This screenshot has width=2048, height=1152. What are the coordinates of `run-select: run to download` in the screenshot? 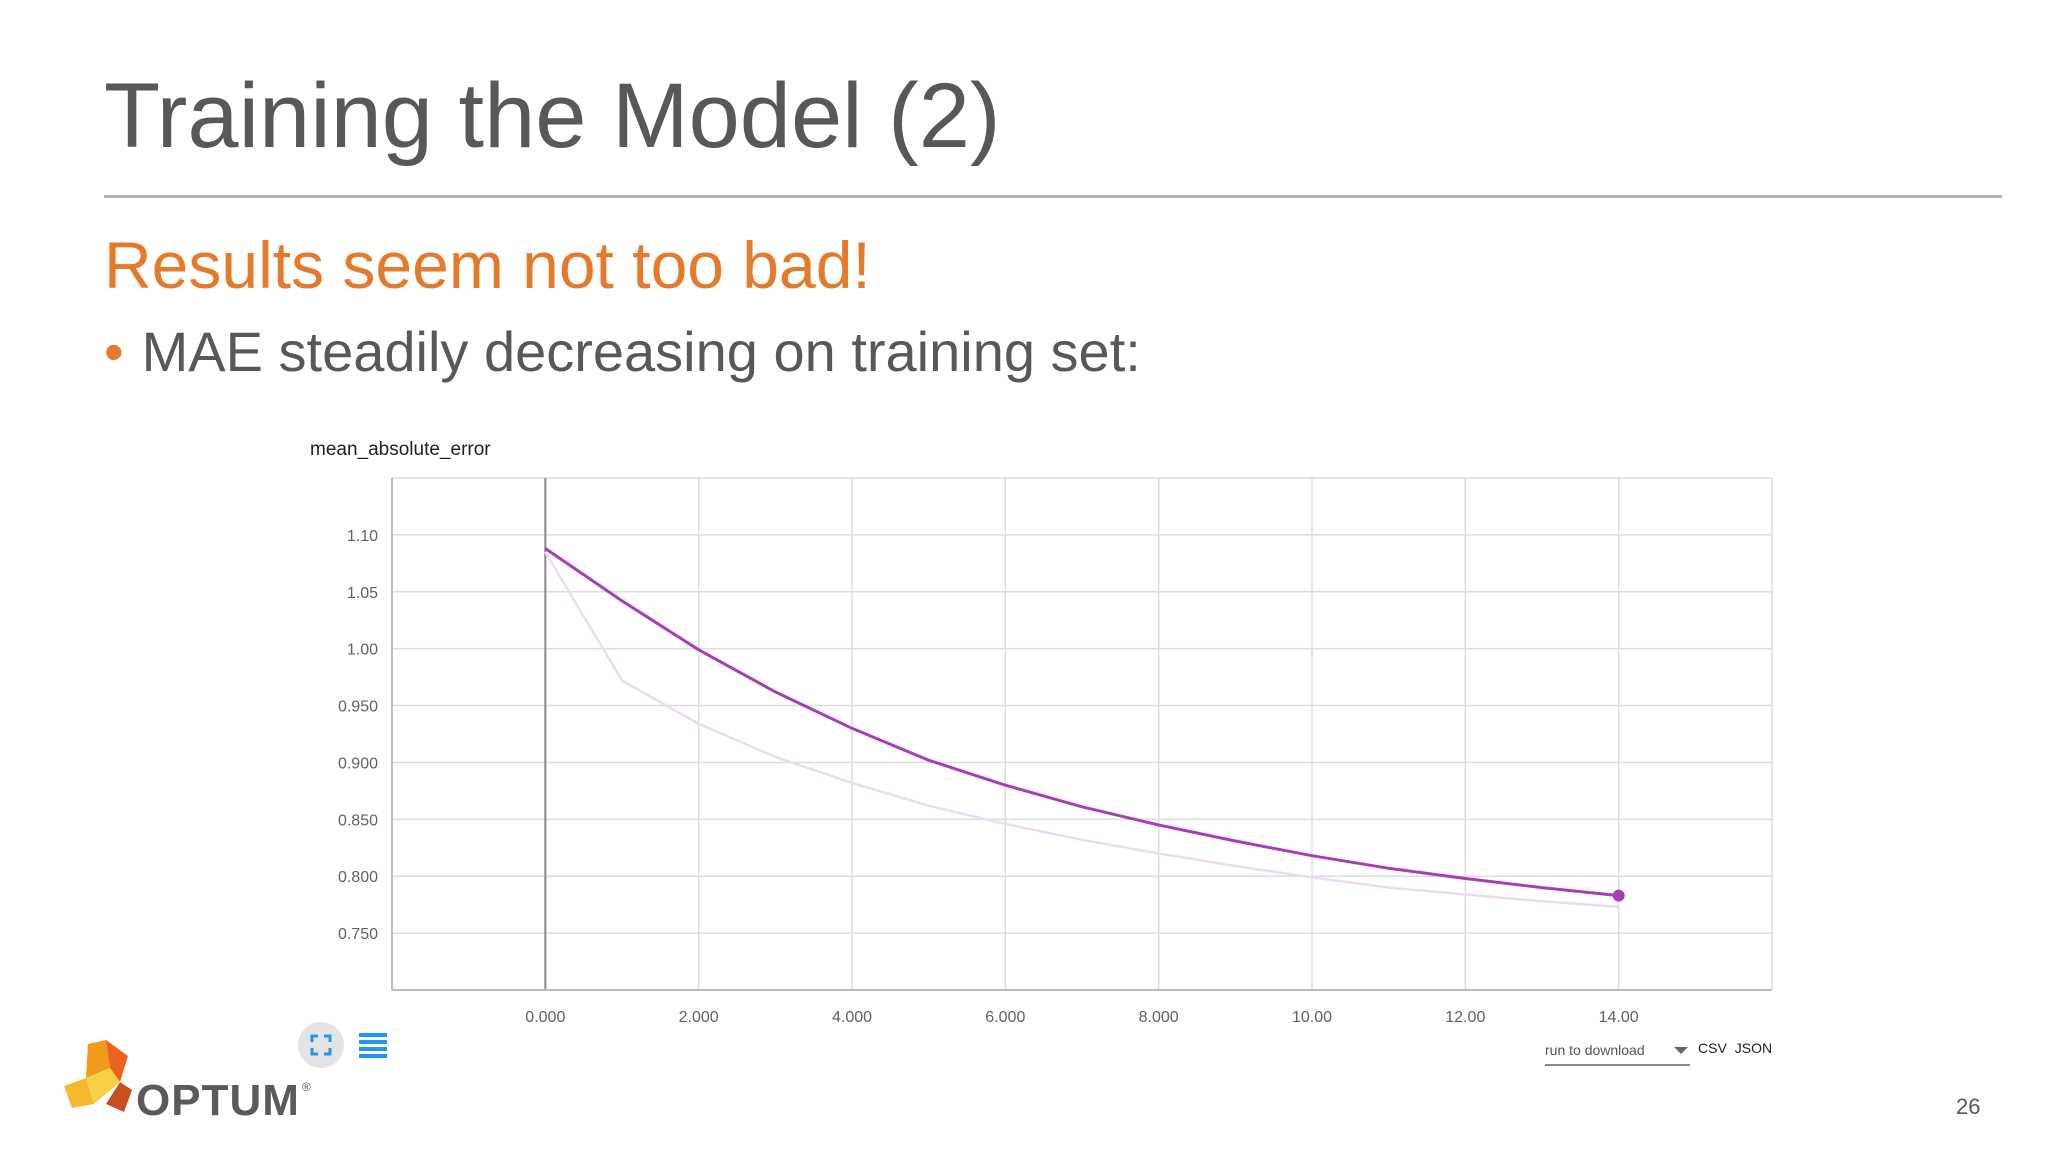 It's located at (1617, 1051).